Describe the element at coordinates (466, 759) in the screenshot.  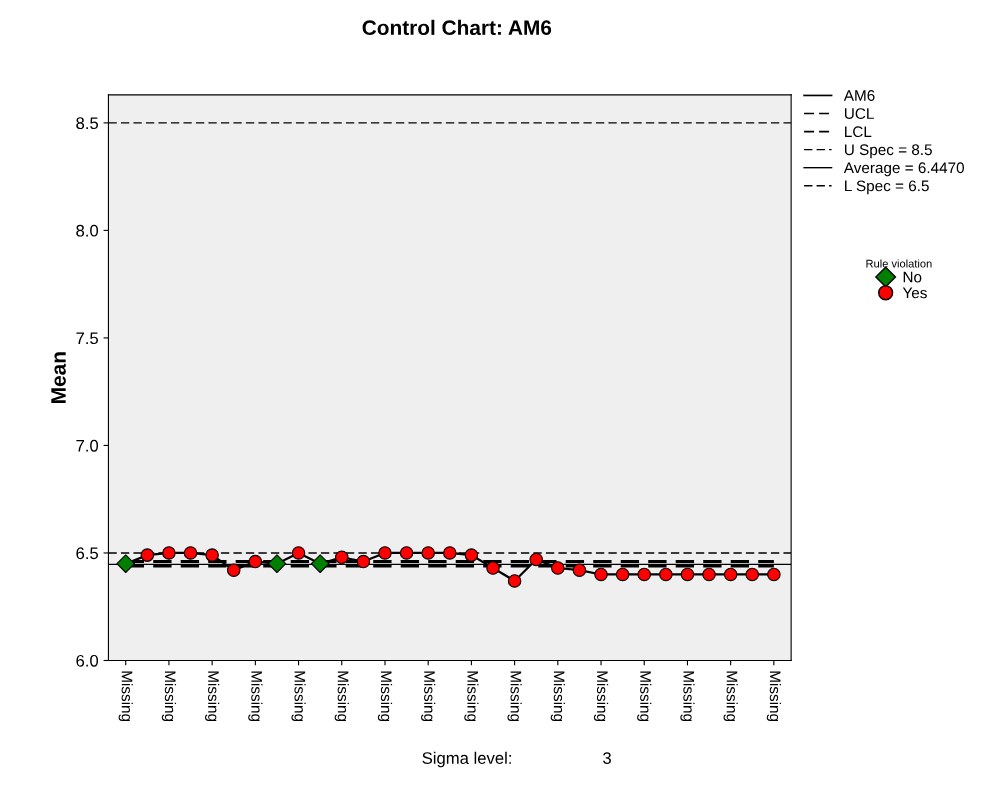
I see `text: Sigma level:` at that location.